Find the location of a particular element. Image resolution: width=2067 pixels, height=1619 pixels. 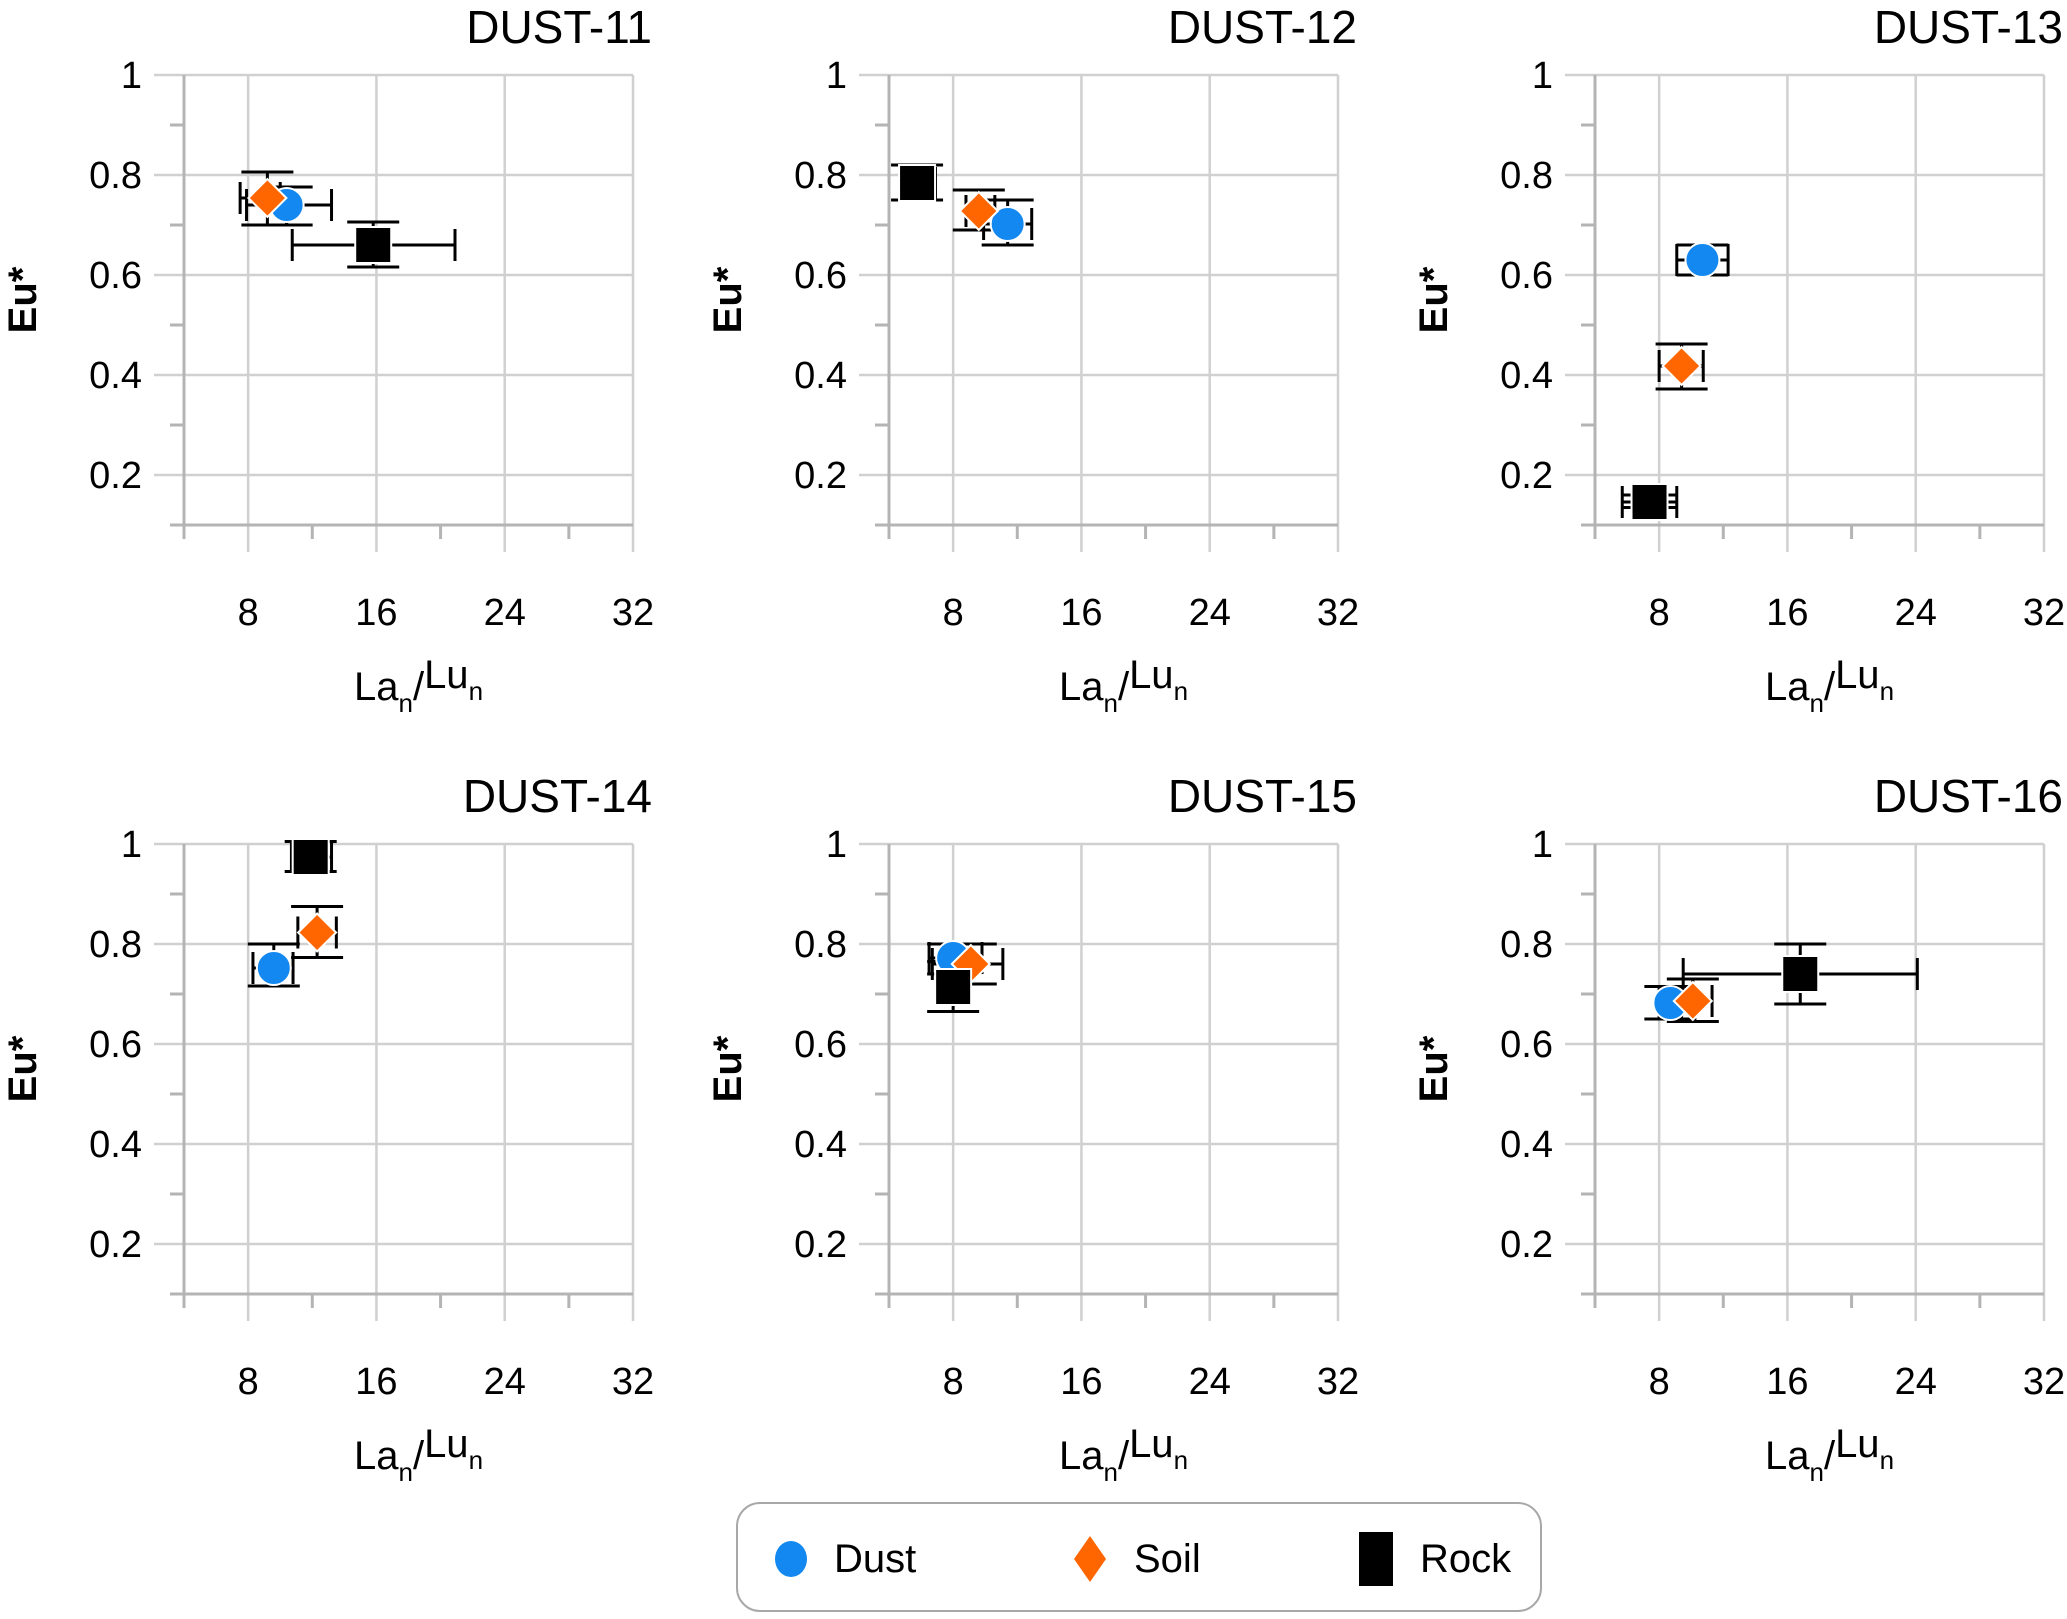

legend-item-rock: Rock is located at coordinates (1434, 1559).